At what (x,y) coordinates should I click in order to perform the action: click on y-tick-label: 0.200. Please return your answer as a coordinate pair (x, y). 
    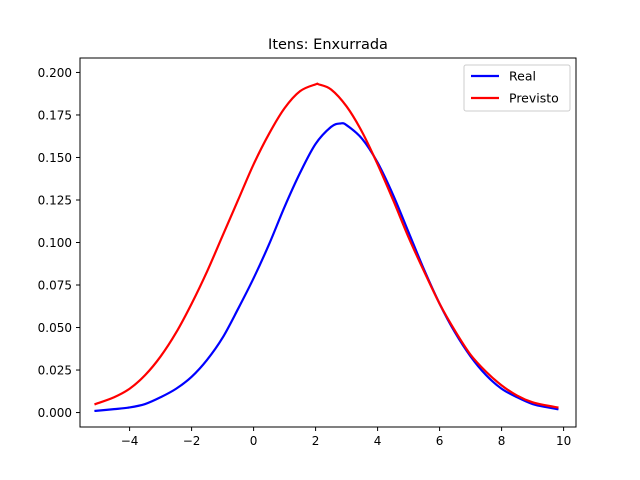
    Looking at the image, I should click on (55, 73).